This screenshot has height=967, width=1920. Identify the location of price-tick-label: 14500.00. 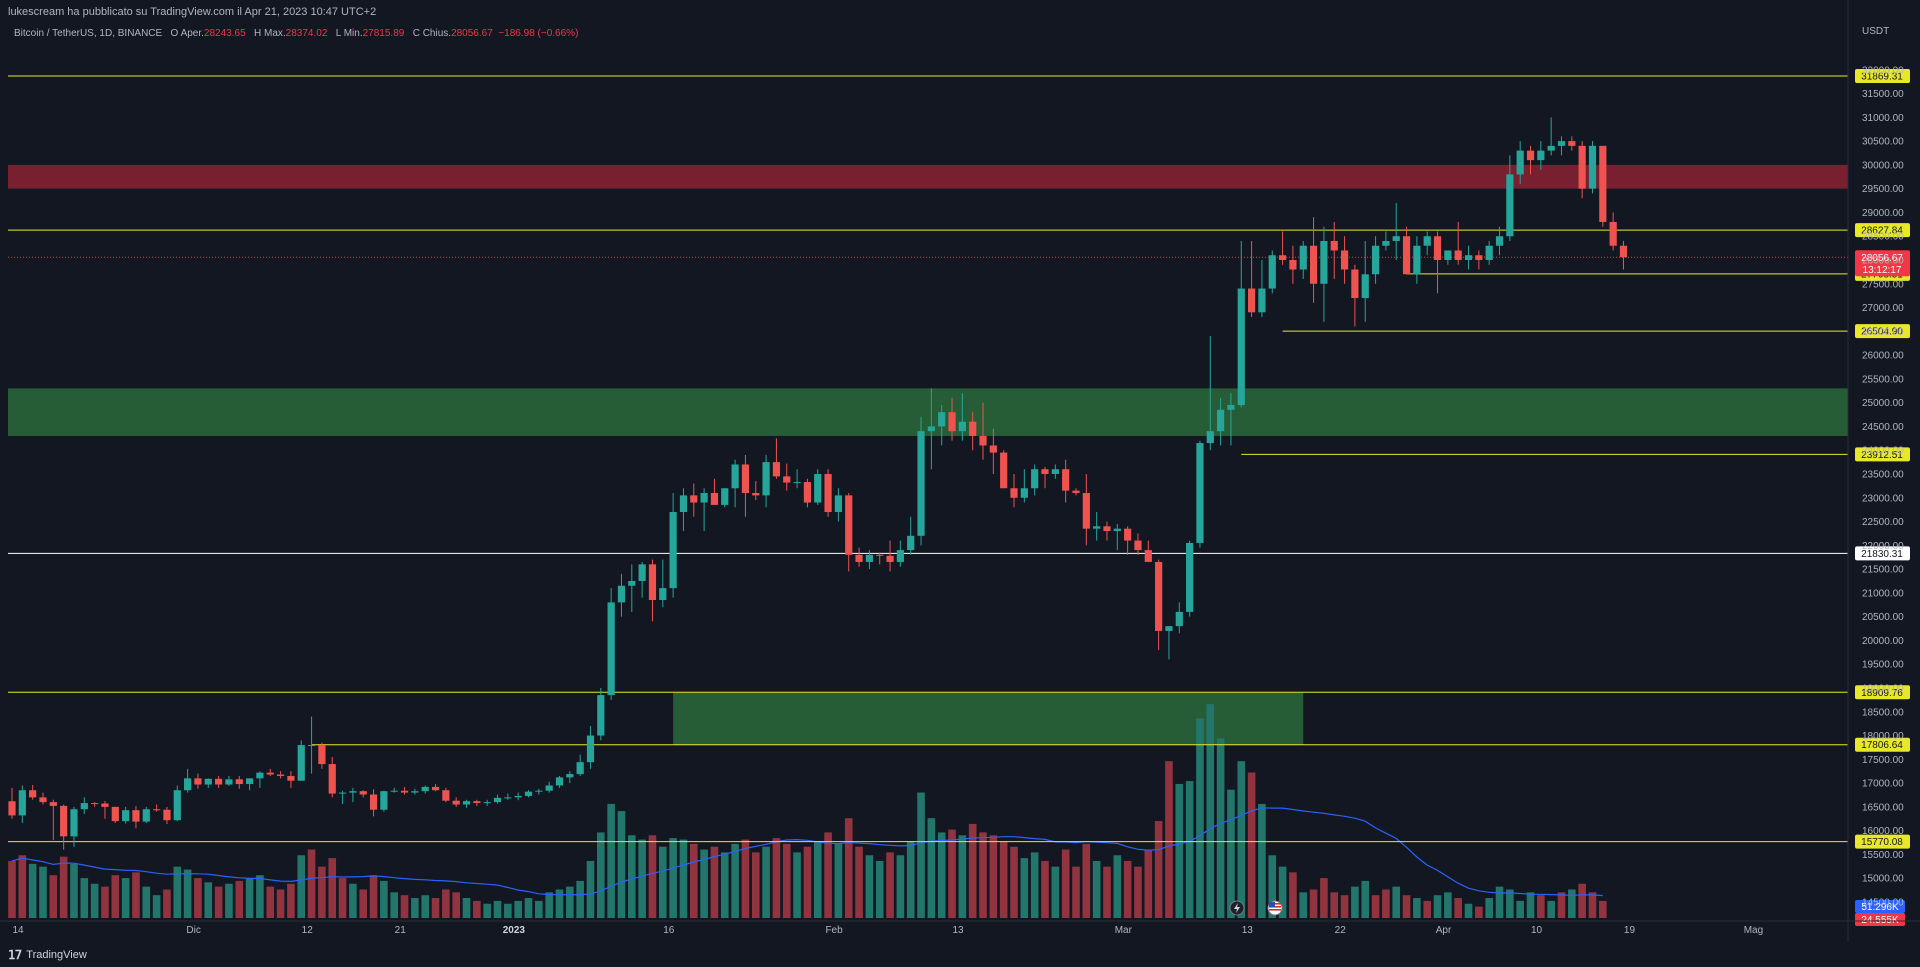
(1883, 902).